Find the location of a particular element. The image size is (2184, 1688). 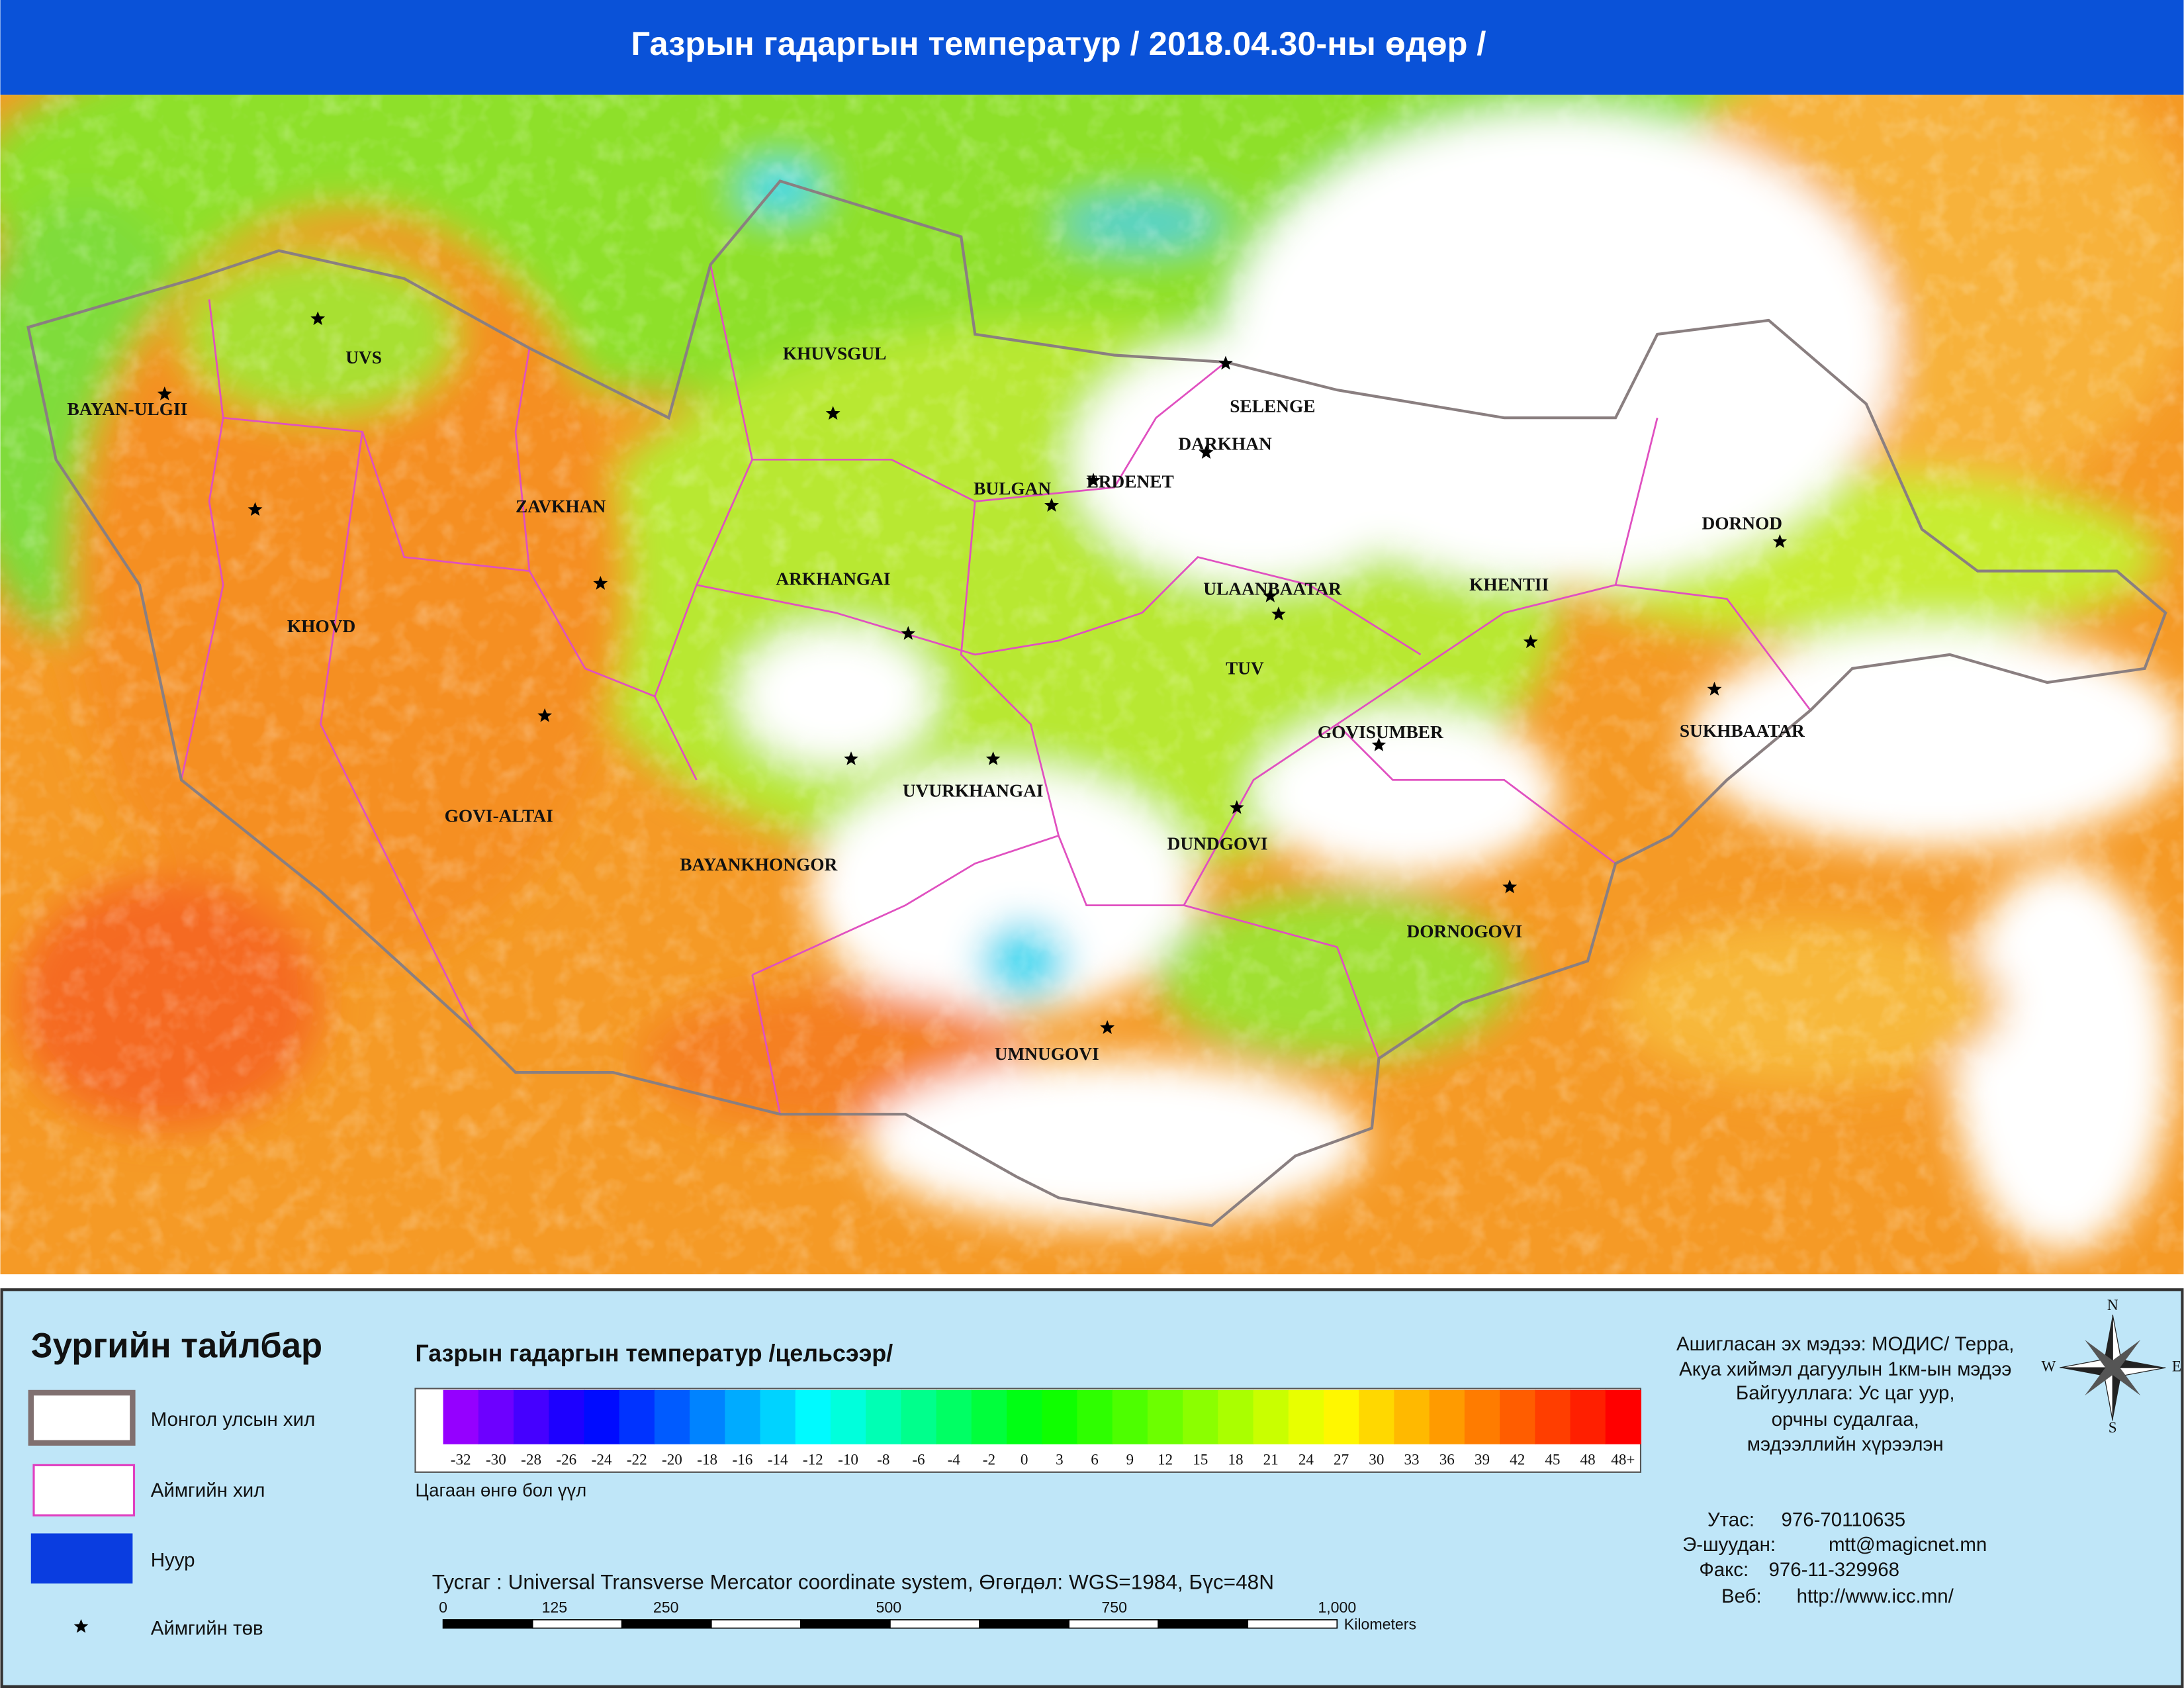

scale-label: -30 is located at coordinates (496, 1459).